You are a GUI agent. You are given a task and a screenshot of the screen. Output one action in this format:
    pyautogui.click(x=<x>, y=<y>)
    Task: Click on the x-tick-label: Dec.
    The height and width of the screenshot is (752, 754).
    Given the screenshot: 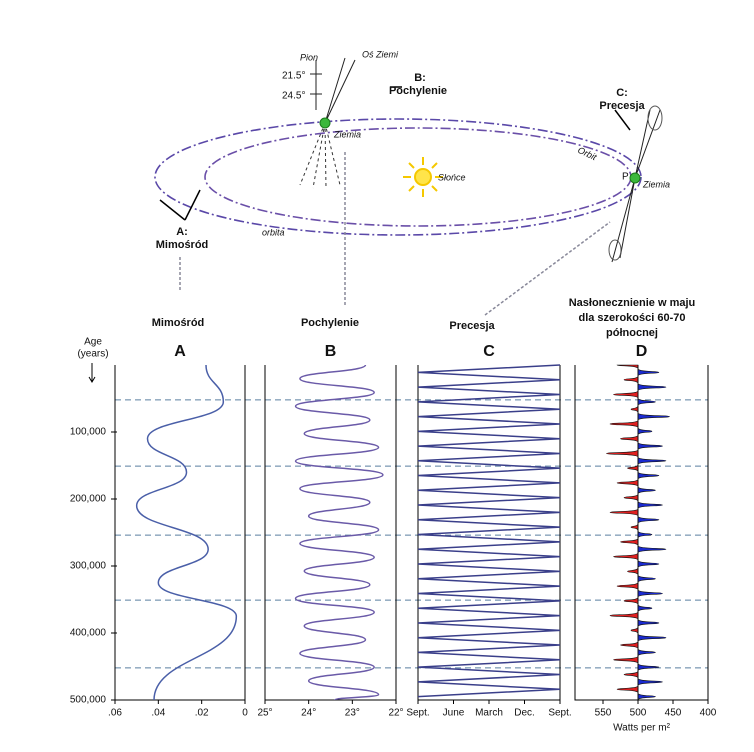 What is the action you would take?
    pyautogui.click(x=524, y=713)
    